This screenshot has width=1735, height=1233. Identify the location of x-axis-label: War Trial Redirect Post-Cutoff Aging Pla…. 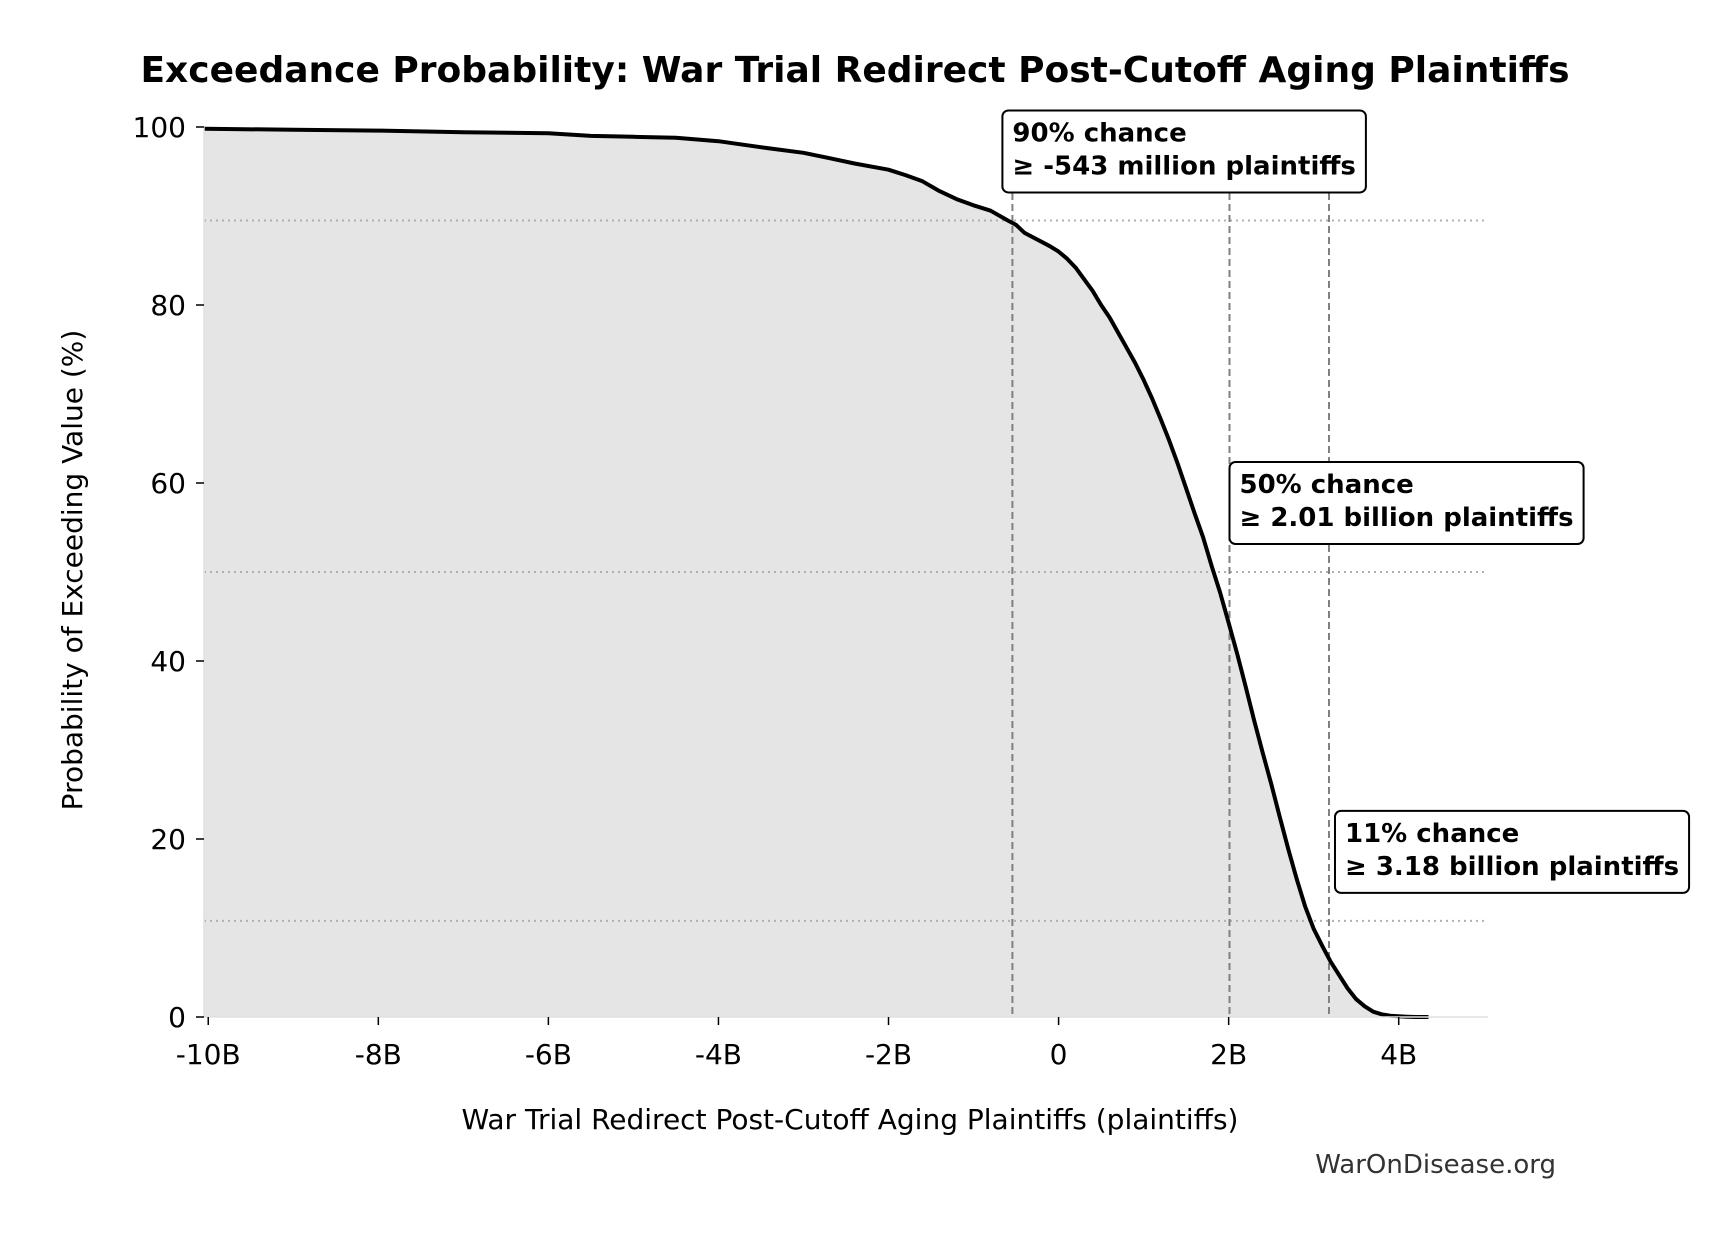
(850, 1119).